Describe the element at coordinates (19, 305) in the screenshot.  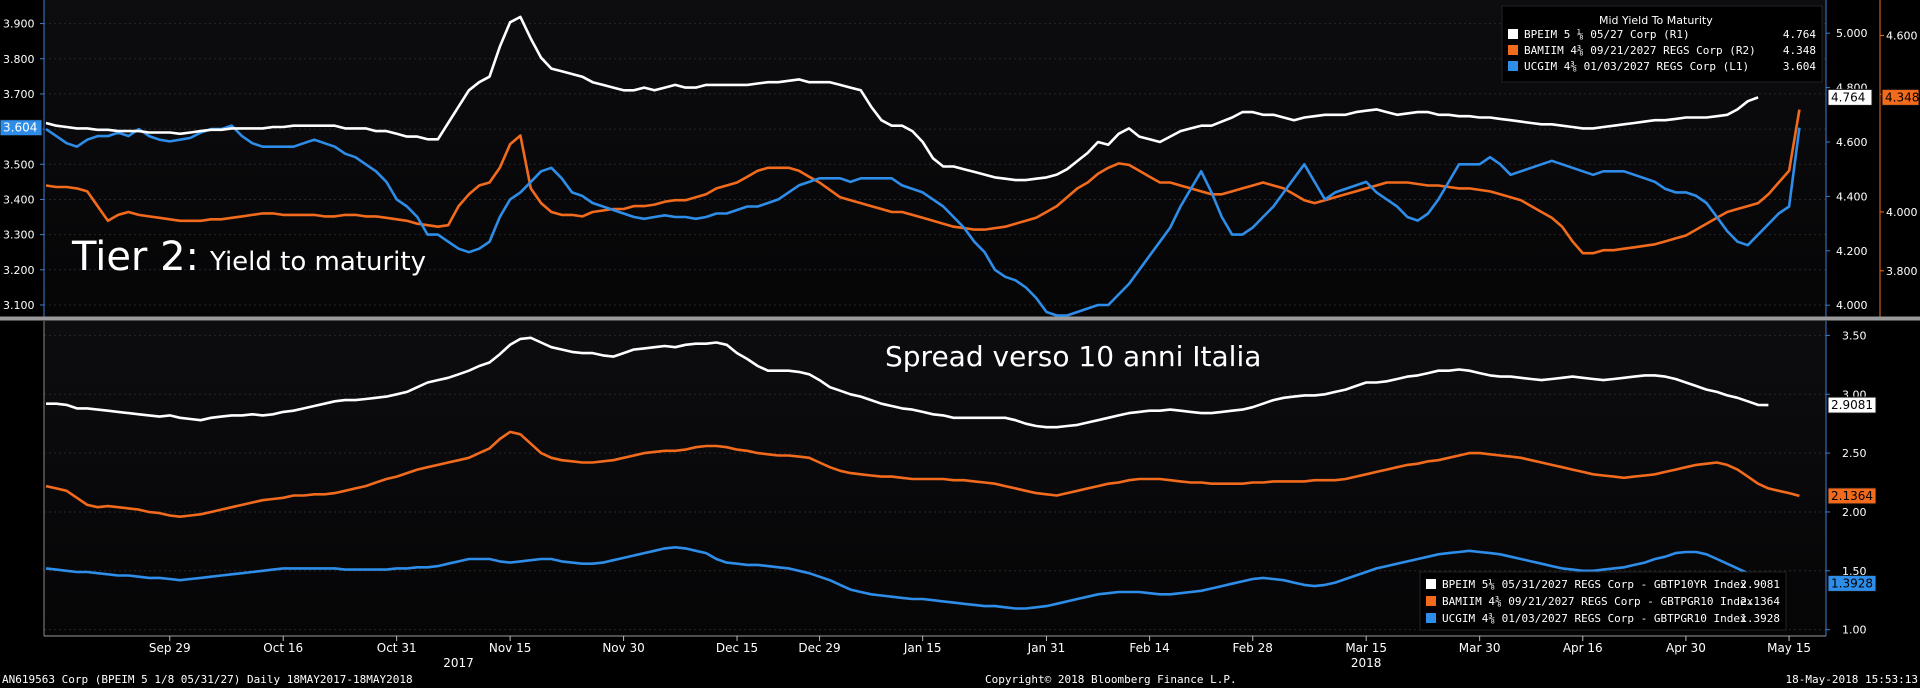
I see `left-tick-label: 3.100` at that location.